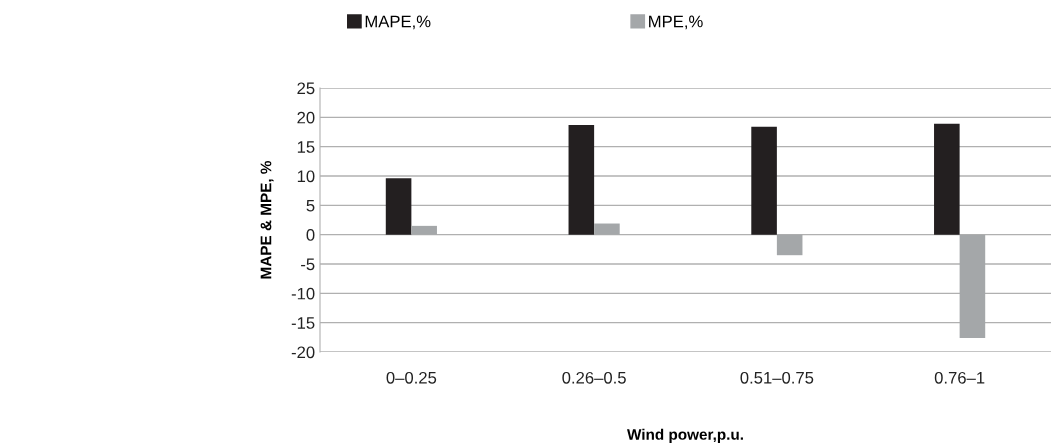 The width and height of the screenshot is (1051, 445). I want to click on x-tick-label: 0.26–0.5, so click(594, 377).